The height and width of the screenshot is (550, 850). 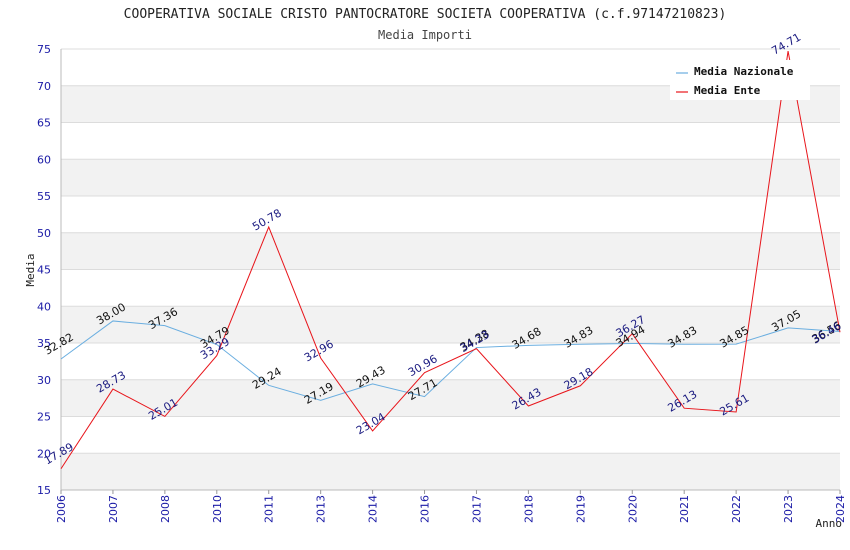 What do you see at coordinates (44, 123) in the screenshot?
I see `y-tick-label: 65` at bounding box center [44, 123].